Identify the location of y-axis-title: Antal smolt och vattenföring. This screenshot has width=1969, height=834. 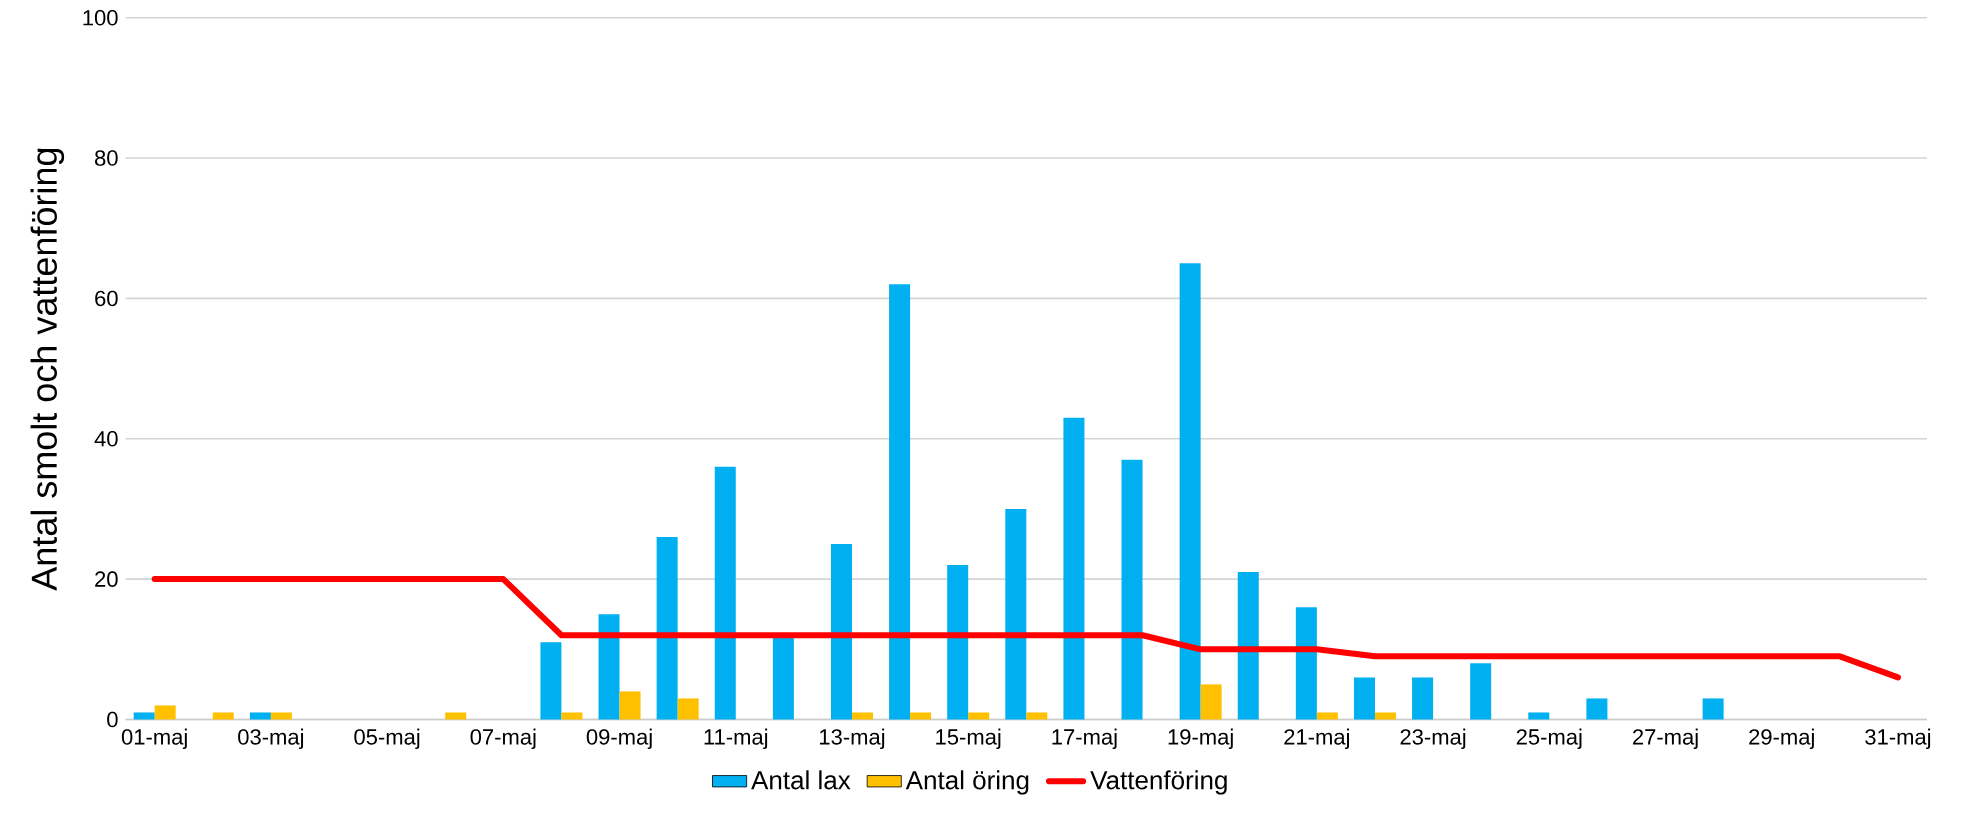
(47, 369).